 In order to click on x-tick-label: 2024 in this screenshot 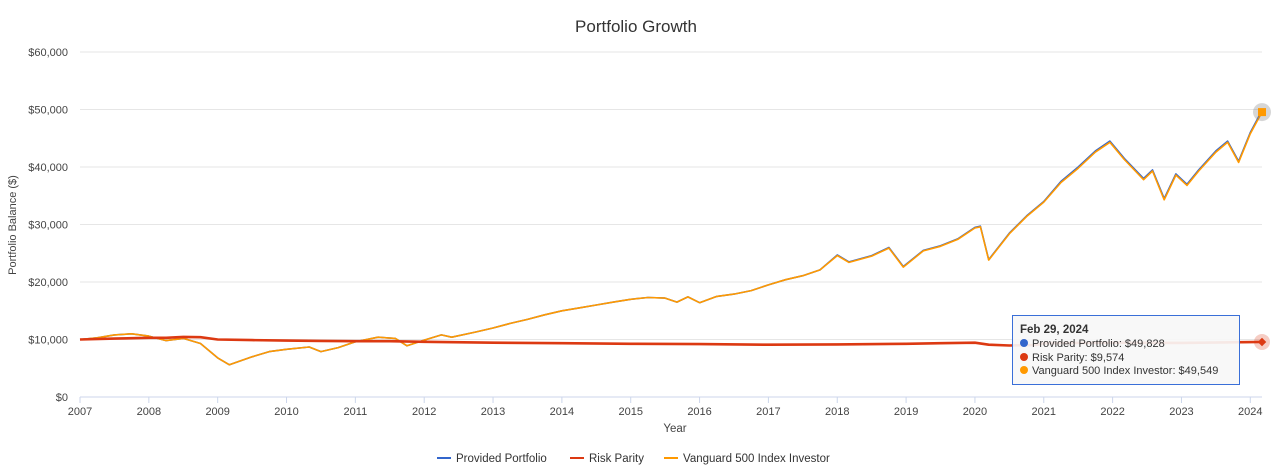, I will do `click(1250, 412)`.